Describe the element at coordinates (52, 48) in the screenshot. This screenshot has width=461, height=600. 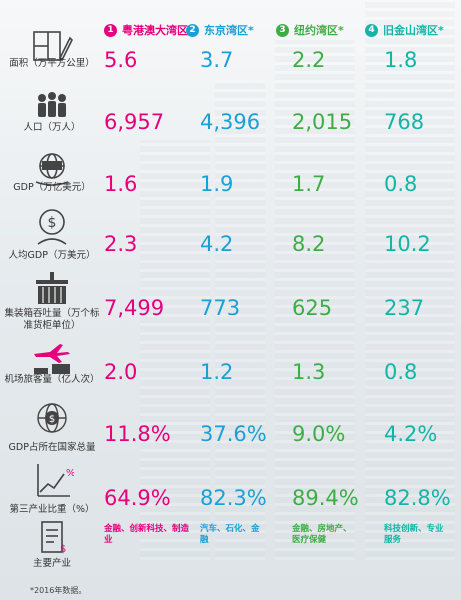
I see `area-icon` at that location.